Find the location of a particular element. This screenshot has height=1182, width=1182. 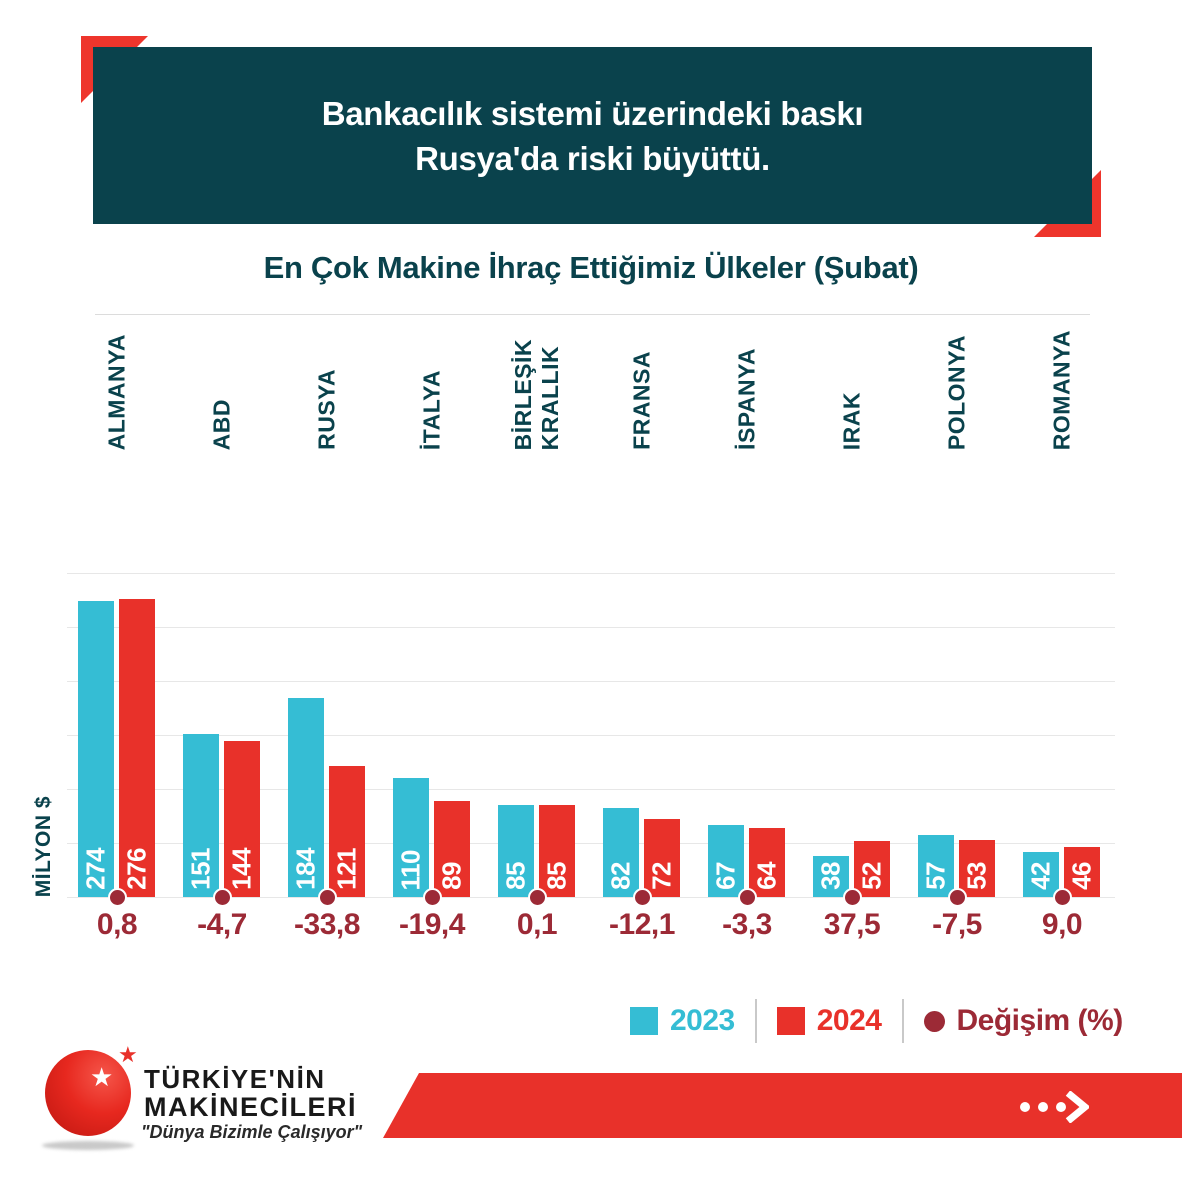

bar-2024-almanya: 276 is located at coordinates (137, 748).